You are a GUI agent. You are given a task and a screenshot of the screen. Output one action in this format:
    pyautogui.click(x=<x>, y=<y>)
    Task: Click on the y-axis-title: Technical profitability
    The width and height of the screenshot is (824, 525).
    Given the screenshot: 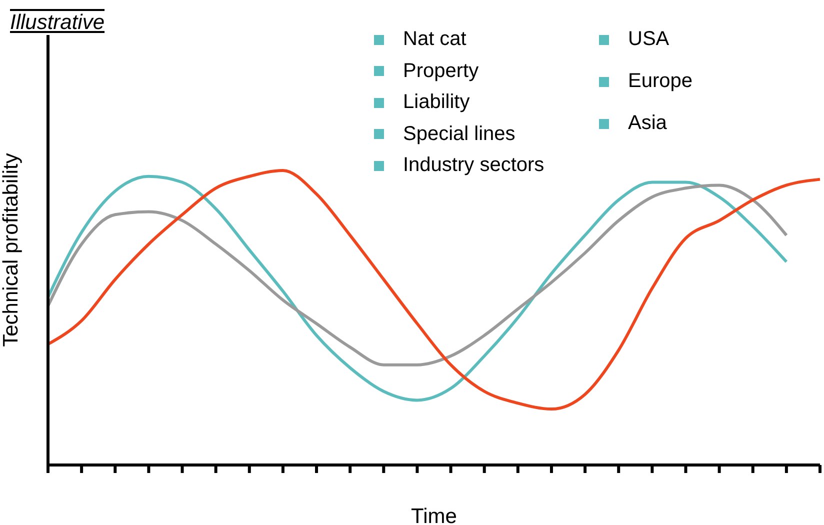 What is the action you would take?
    pyautogui.click(x=11, y=249)
    